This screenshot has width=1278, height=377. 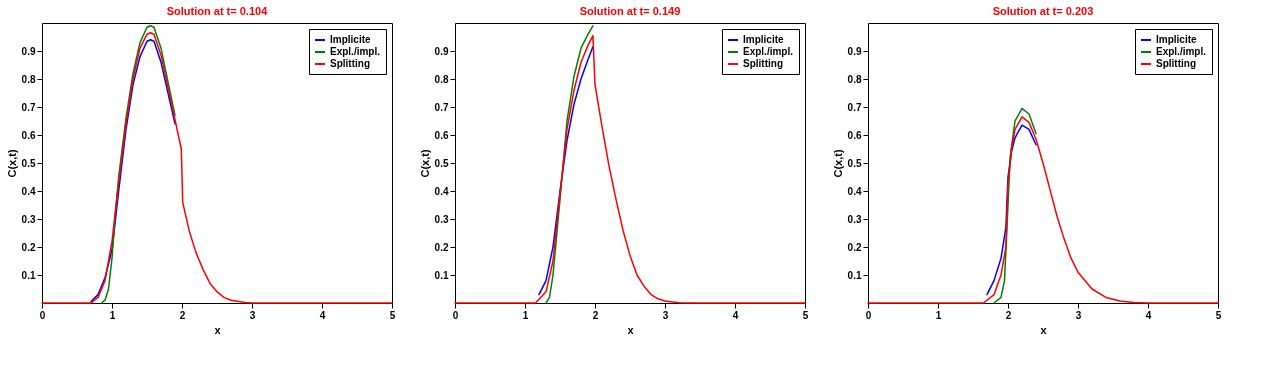 I want to click on chart-title: Solution at t= 0.149, so click(x=630, y=11).